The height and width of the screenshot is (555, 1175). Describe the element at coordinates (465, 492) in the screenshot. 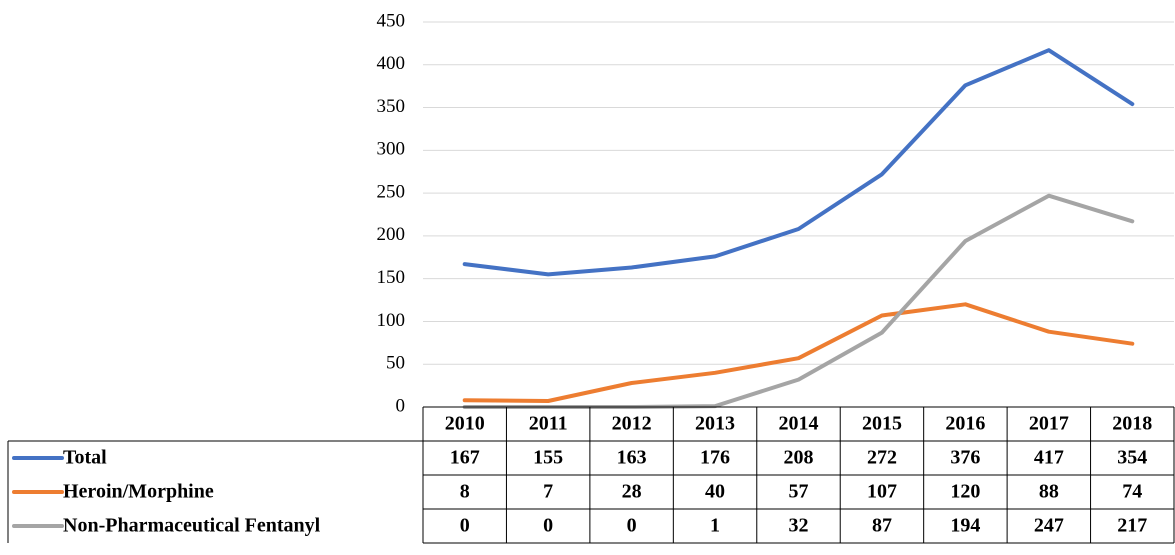

I see `table-value: 8` at that location.